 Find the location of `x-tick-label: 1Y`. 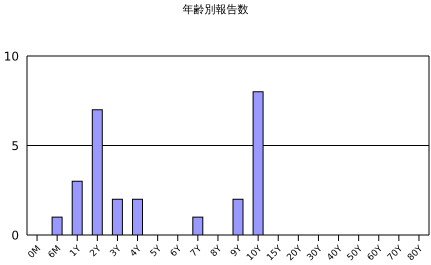

x-tick-label: 1Y is located at coordinates (76, 252).